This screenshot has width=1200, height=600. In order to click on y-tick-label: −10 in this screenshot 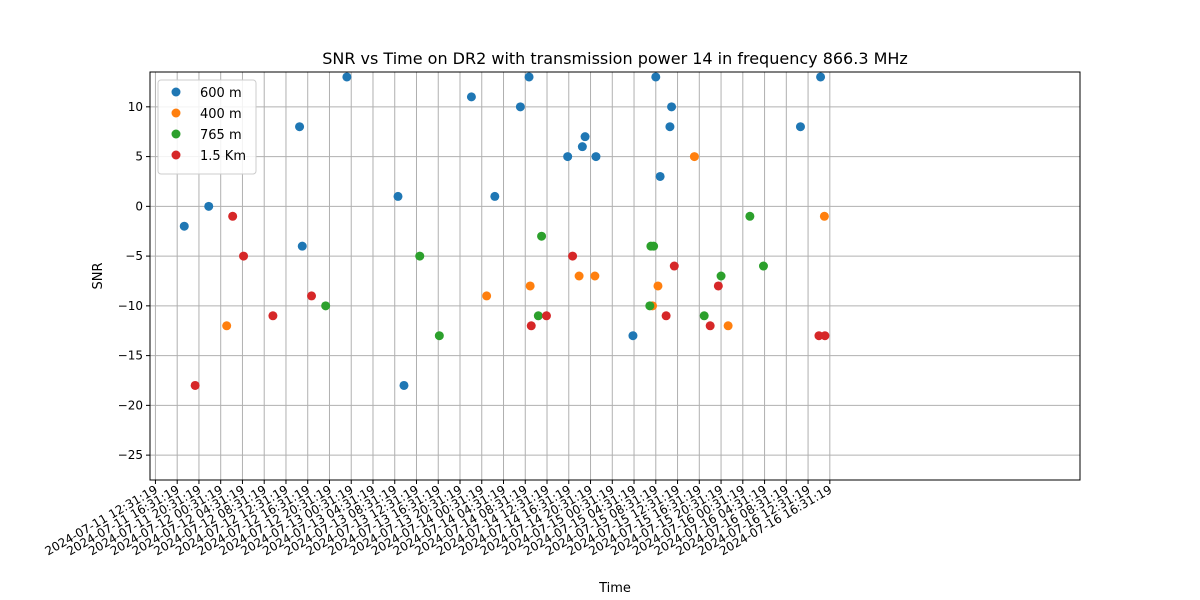, I will do `click(130, 306)`.